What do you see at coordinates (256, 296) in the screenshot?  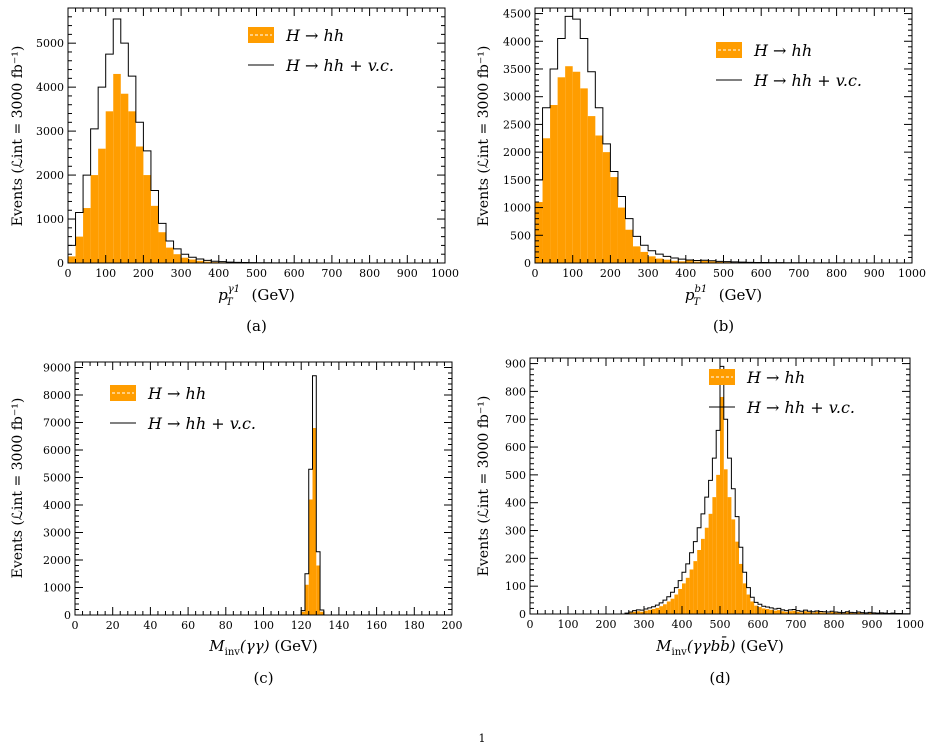 I see `x-axis-title: pγ1 T (GeV)` at bounding box center [256, 296].